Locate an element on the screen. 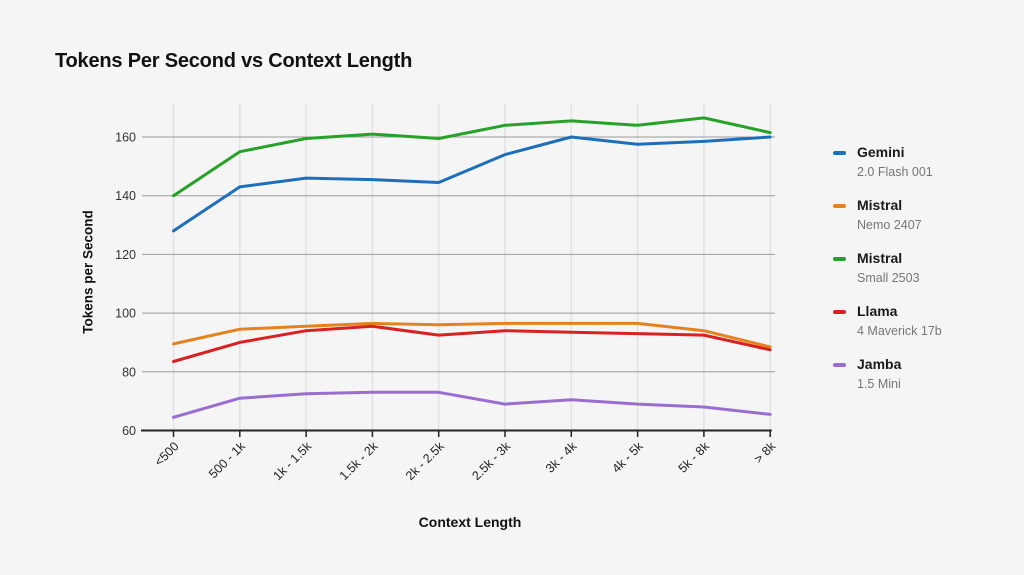  legend-item-gemini-2-0-flash-001: Gemini 2.0 Flash 001 is located at coordinates (887, 162).